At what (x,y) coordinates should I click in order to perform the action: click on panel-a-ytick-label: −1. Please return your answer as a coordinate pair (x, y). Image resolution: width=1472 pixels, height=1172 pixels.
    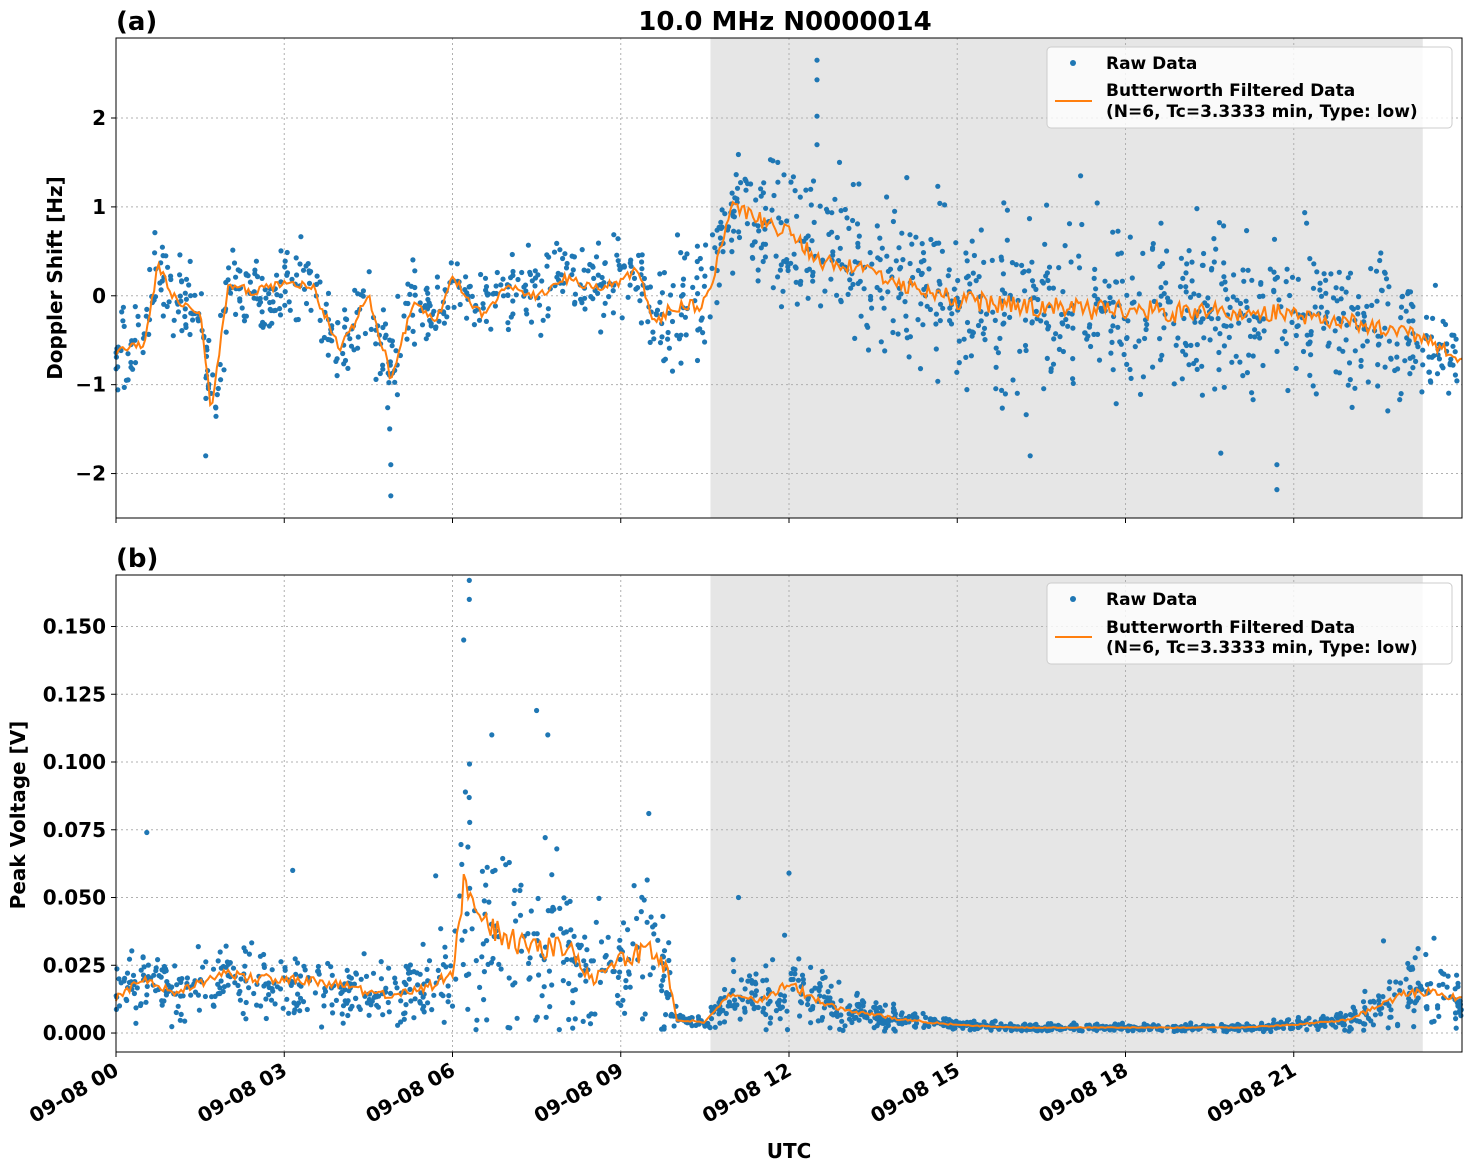
    Looking at the image, I should click on (90, 385).